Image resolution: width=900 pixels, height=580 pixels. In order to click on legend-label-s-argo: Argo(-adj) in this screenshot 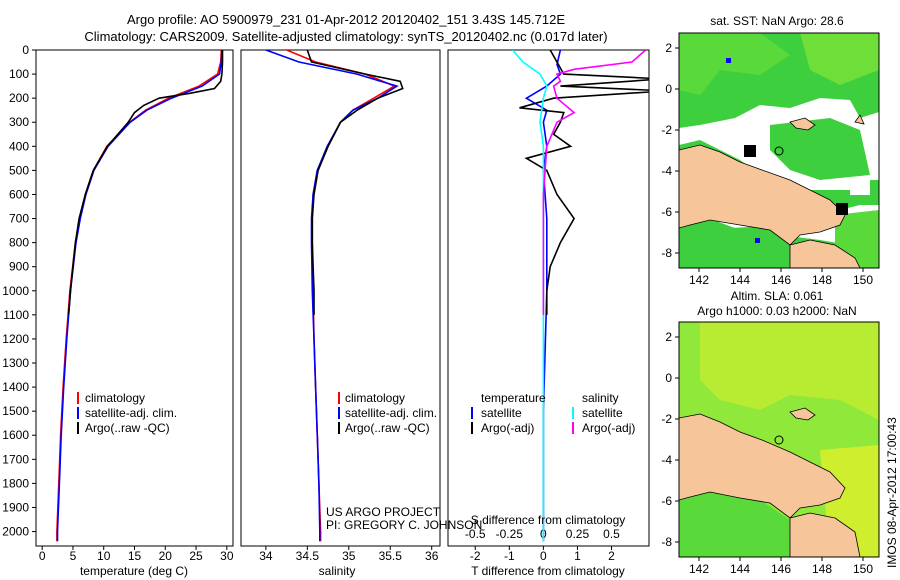, I will do `click(608, 428)`.